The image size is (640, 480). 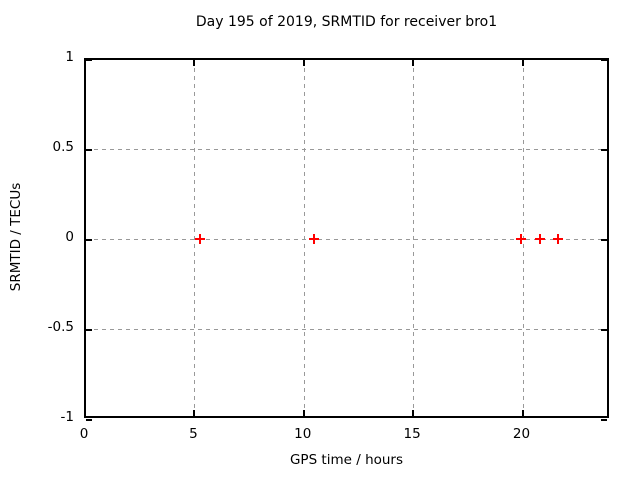 What do you see at coordinates (521, 434) in the screenshot?
I see `x-tick-label: 20` at bounding box center [521, 434].